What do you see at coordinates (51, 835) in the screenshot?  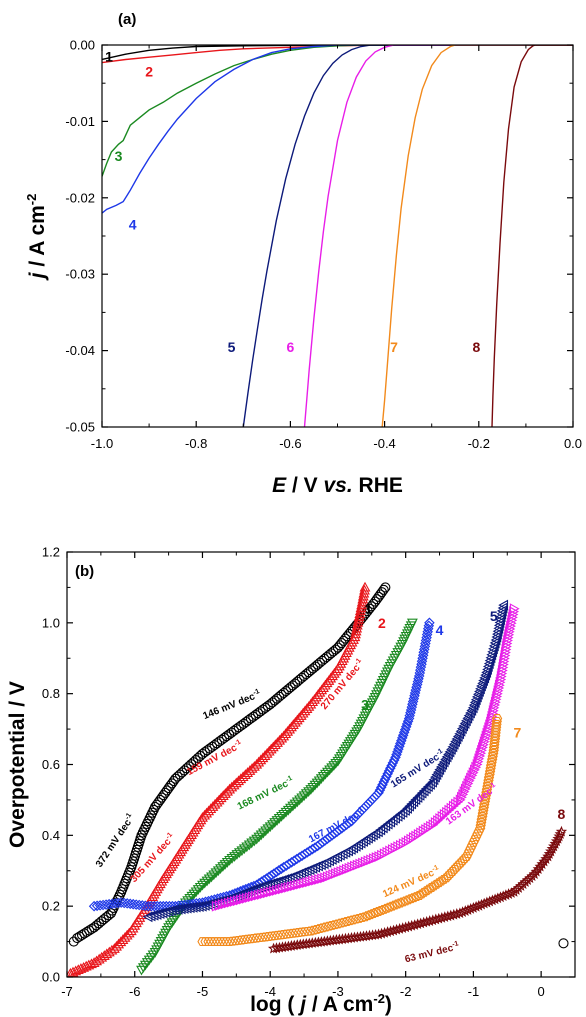 I see `y-tick-label-b: 0.4` at bounding box center [51, 835].